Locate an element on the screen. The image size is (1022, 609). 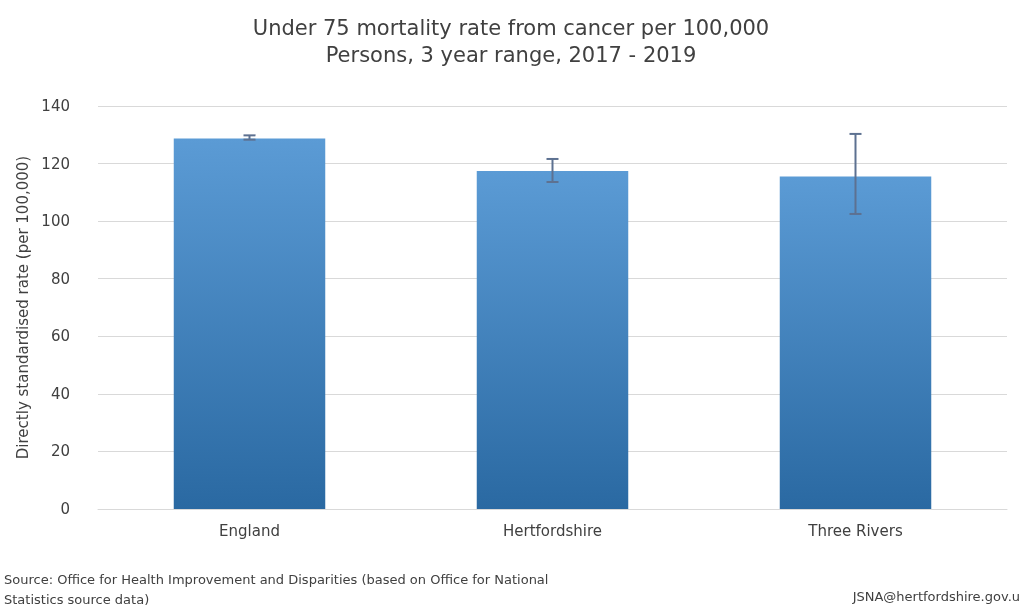
chart-title: Under 75 mortality rate from cancer per 100,000 is located at coordinates (511, 27).